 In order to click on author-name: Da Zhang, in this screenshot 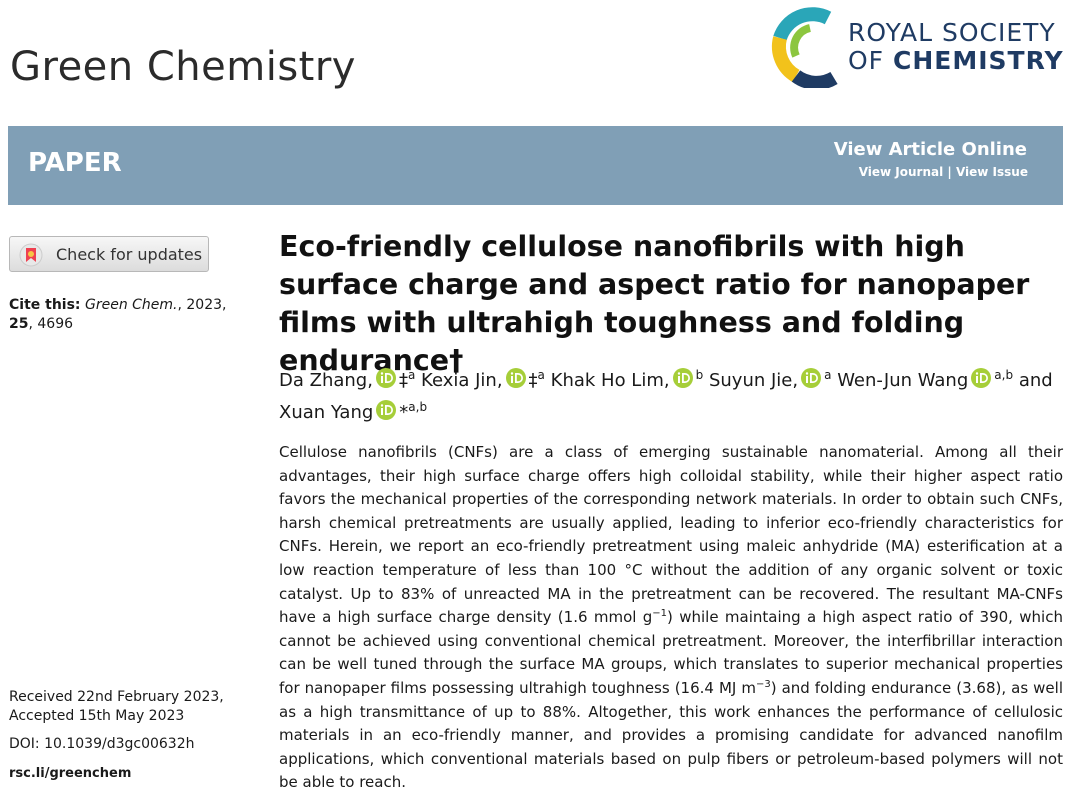, I will do `click(326, 380)`.